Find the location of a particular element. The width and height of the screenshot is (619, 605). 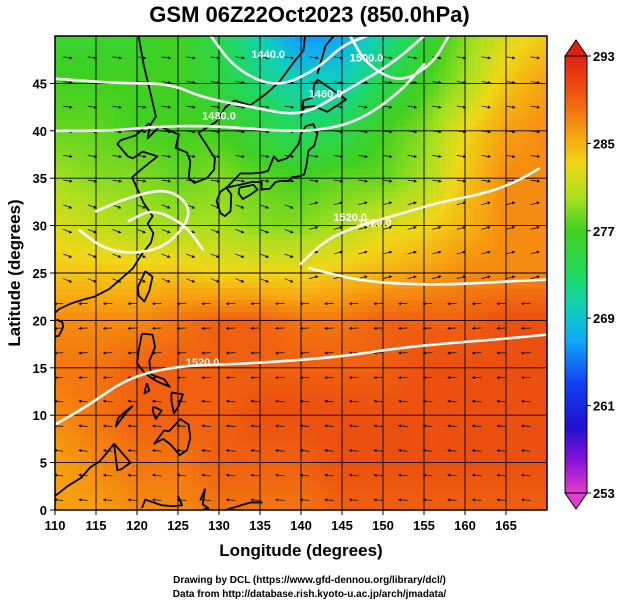

x-tick-label: 160 is located at coordinates (465, 525).